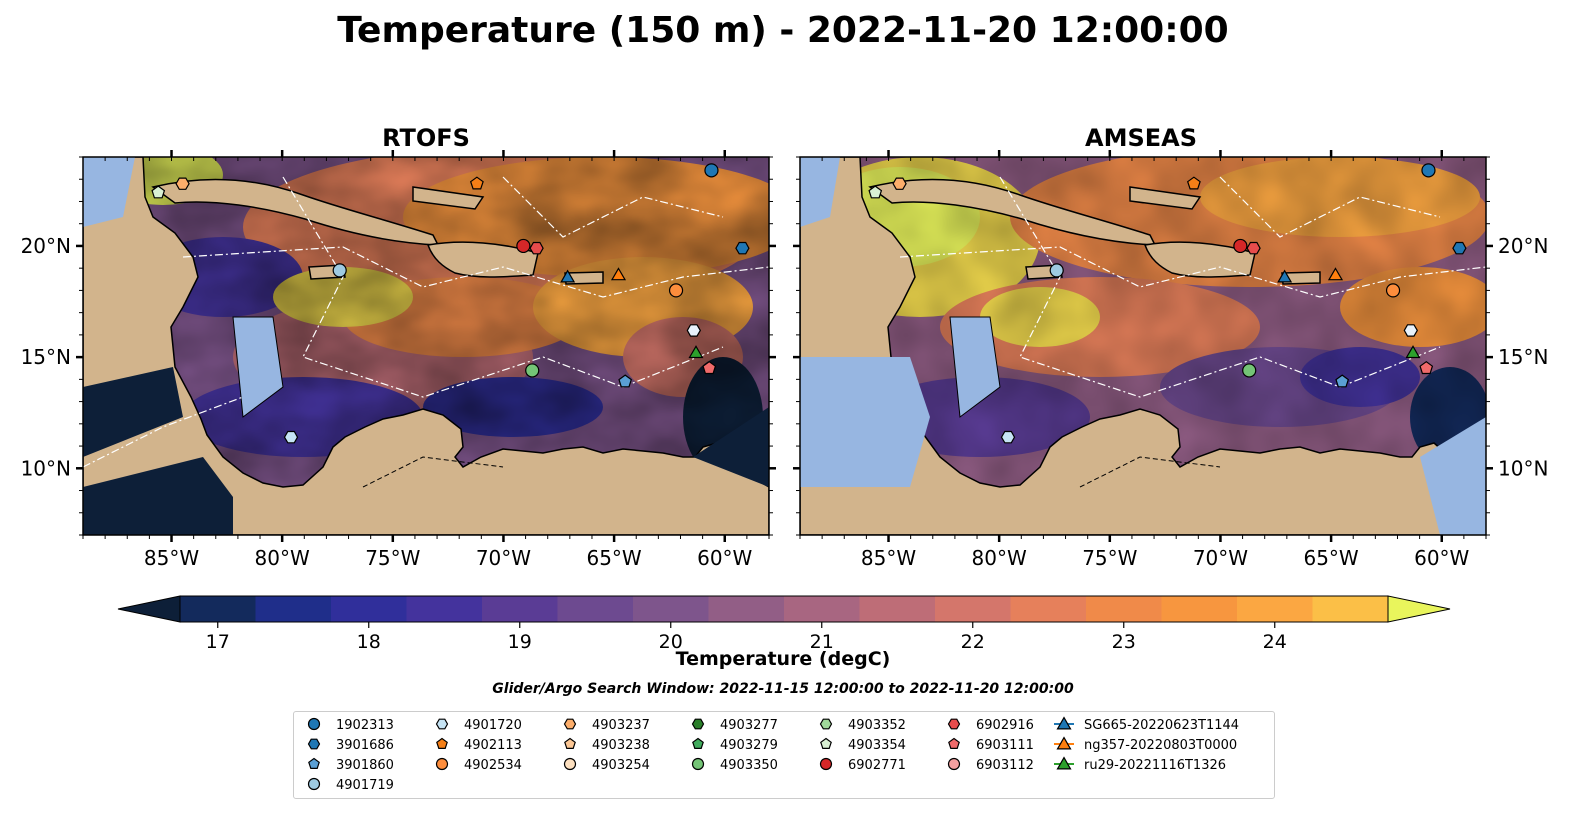 This screenshot has height=827, width=1577. What do you see at coordinates (1523, 357) in the screenshot?
I see `amseas-ytick-label: 15°N` at bounding box center [1523, 357].